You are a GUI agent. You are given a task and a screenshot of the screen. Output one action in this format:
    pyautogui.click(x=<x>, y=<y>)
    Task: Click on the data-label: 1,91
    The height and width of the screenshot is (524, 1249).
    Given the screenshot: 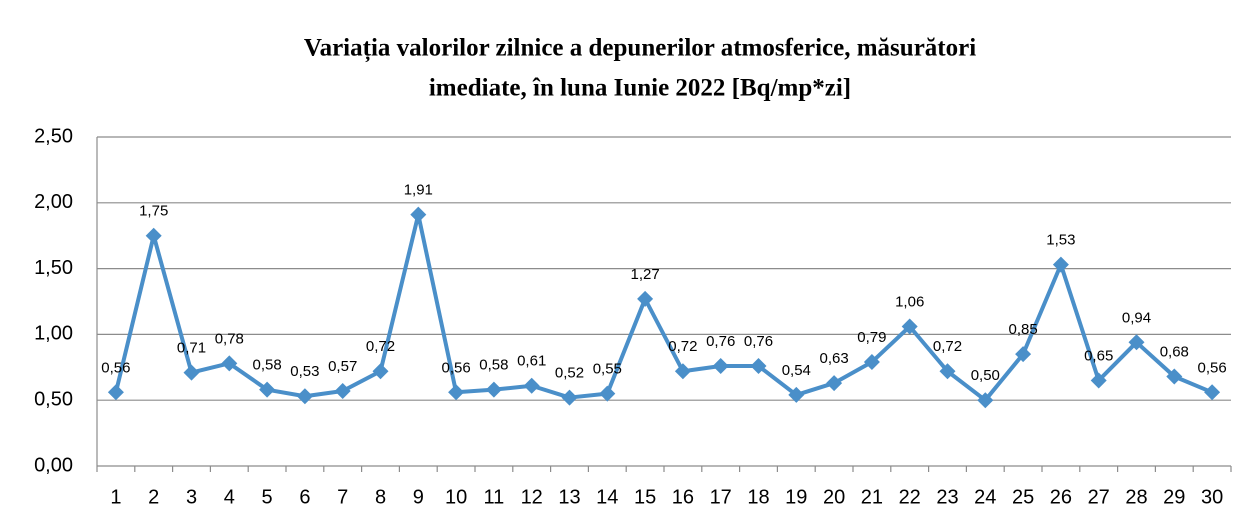 What is the action you would take?
    pyautogui.click(x=418, y=190)
    